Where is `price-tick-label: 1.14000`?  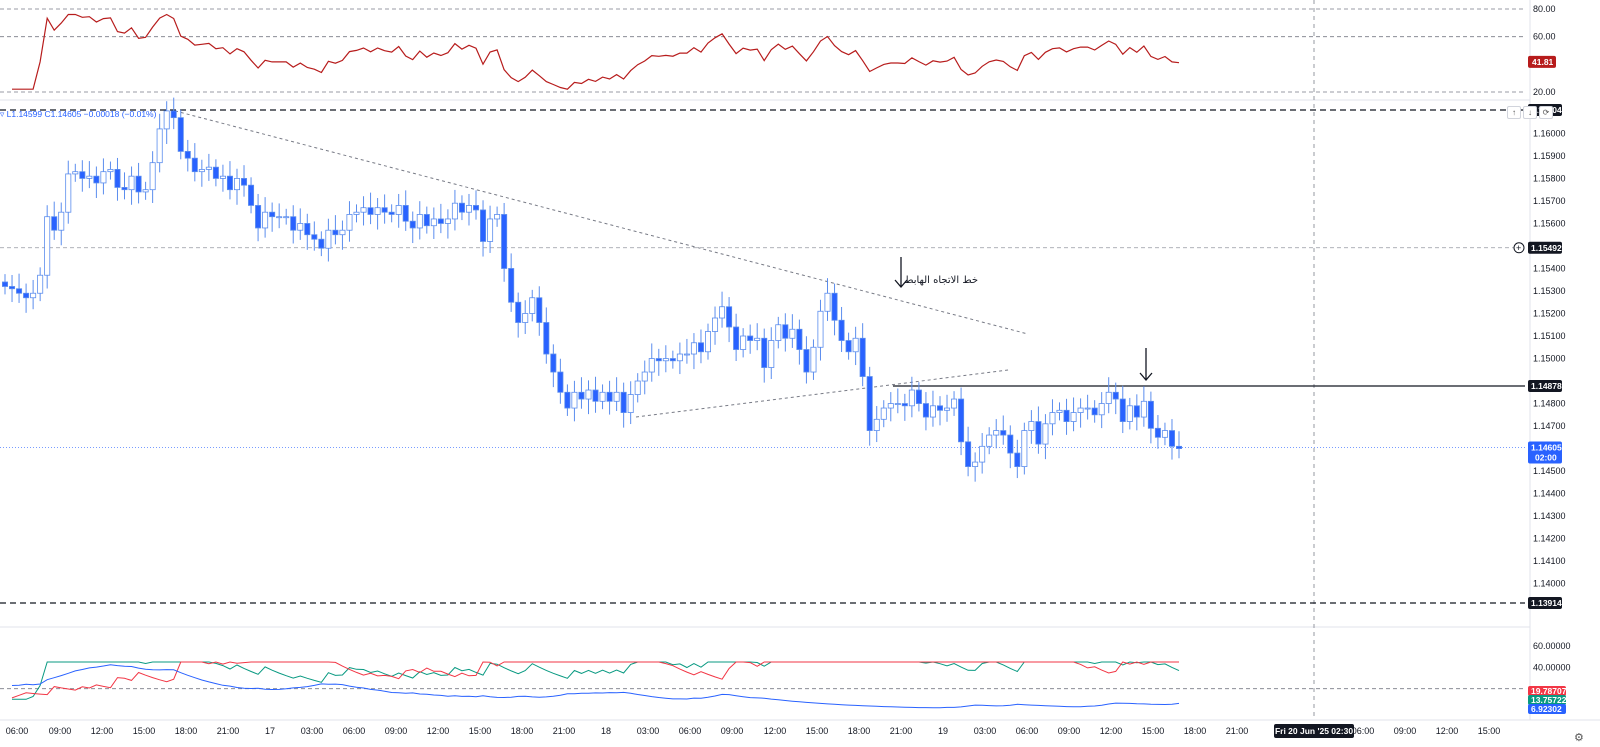 price-tick-label: 1.14000 is located at coordinates (1549, 584).